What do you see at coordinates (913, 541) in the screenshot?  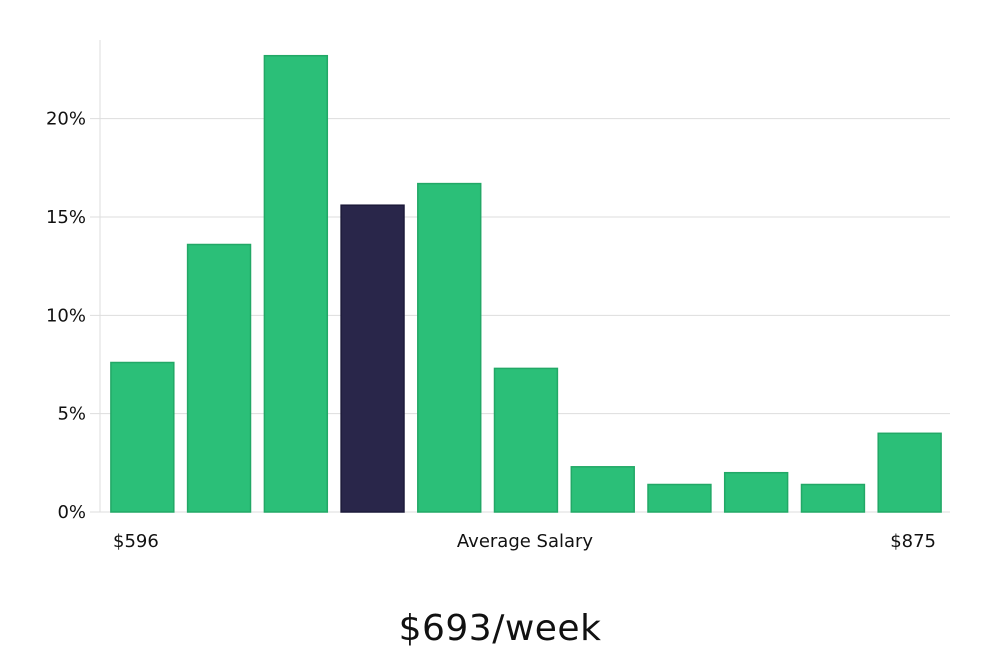 I see `x-max-label: $875` at bounding box center [913, 541].